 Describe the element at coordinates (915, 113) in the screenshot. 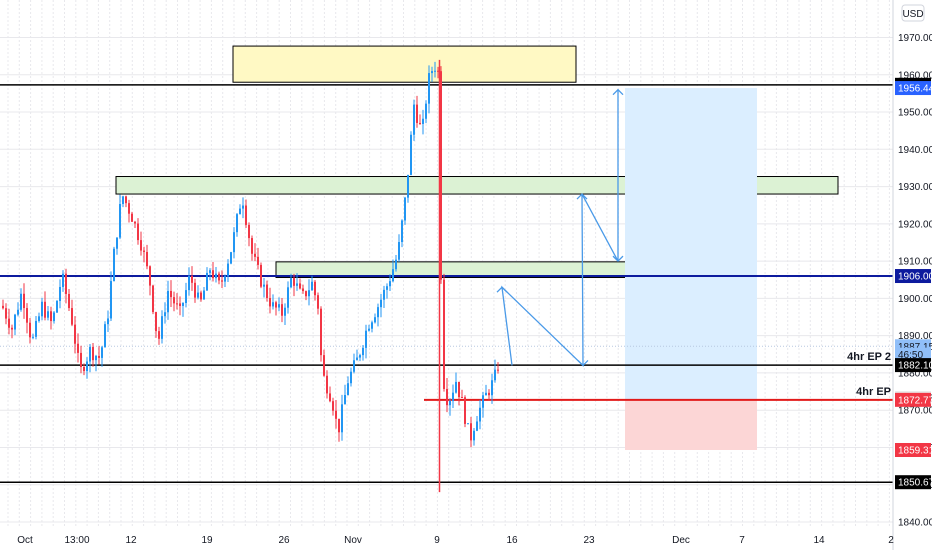

I see `y-tick-label: 1950.000` at that location.